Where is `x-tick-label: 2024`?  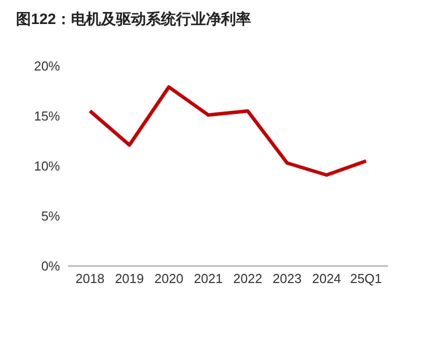
x-tick-label: 2024 is located at coordinates (327, 278).